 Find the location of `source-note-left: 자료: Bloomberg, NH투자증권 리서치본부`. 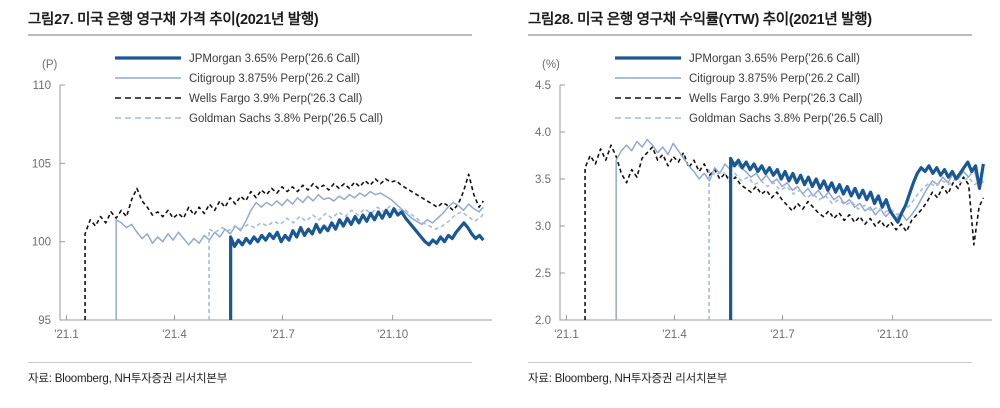

source-note-left: 자료: Bloomberg, NH투자증권 리서치본부 is located at coordinates (128, 379).